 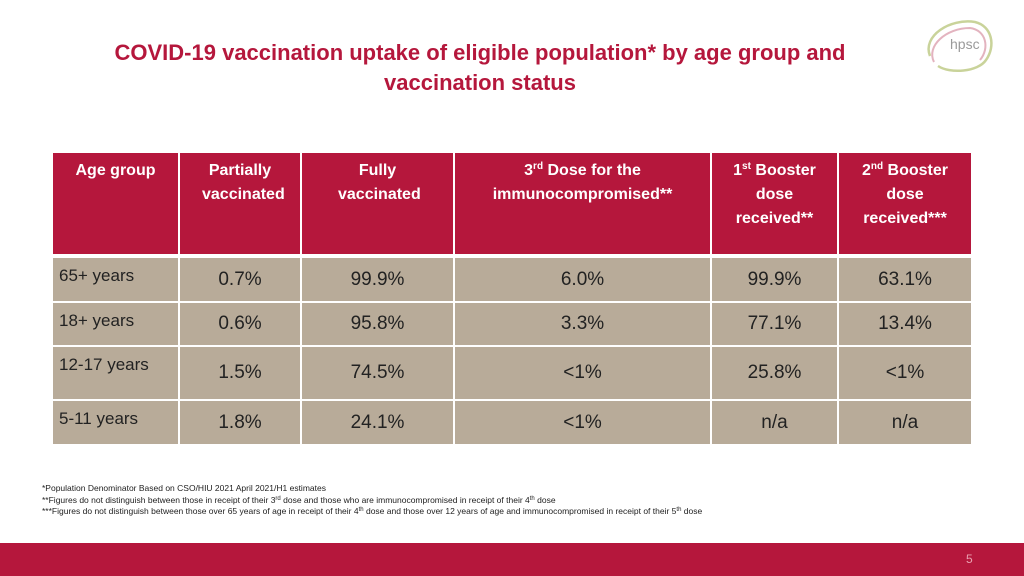 What do you see at coordinates (582, 182) in the screenshot?
I see `header-3rd-dose-text: Dose for the immunocompromised**` at bounding box center [582, 182].